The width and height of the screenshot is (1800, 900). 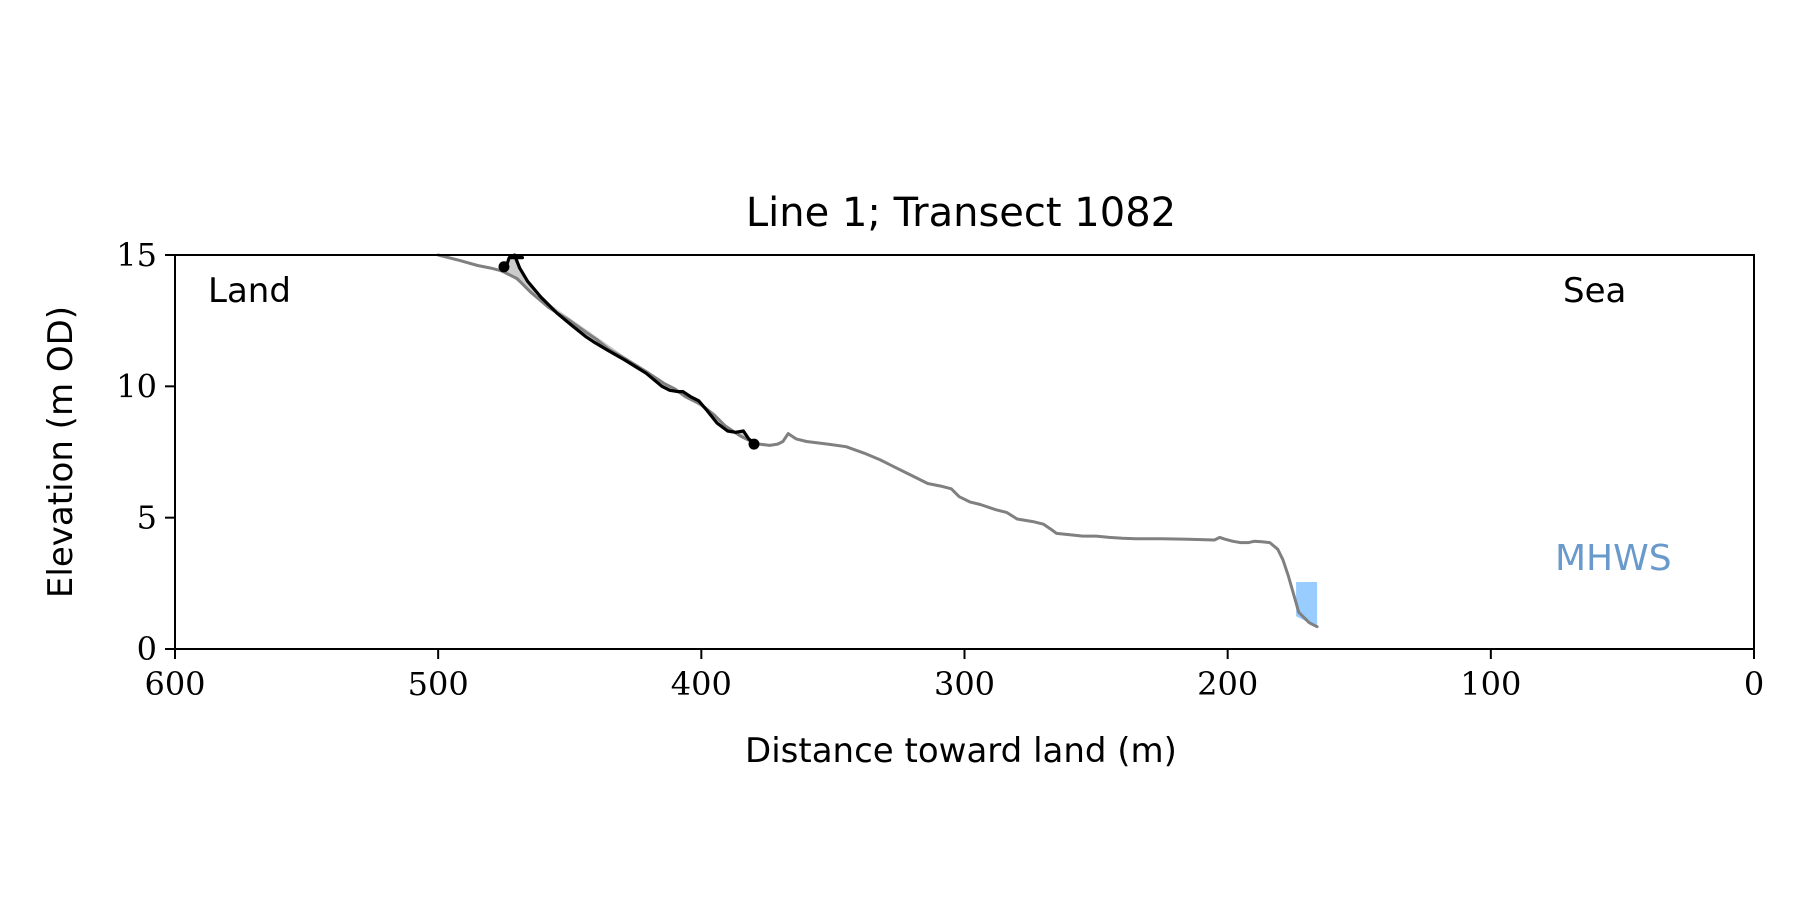 I want to click on sea-annotation: Sea, so click(x=1594, y=291).